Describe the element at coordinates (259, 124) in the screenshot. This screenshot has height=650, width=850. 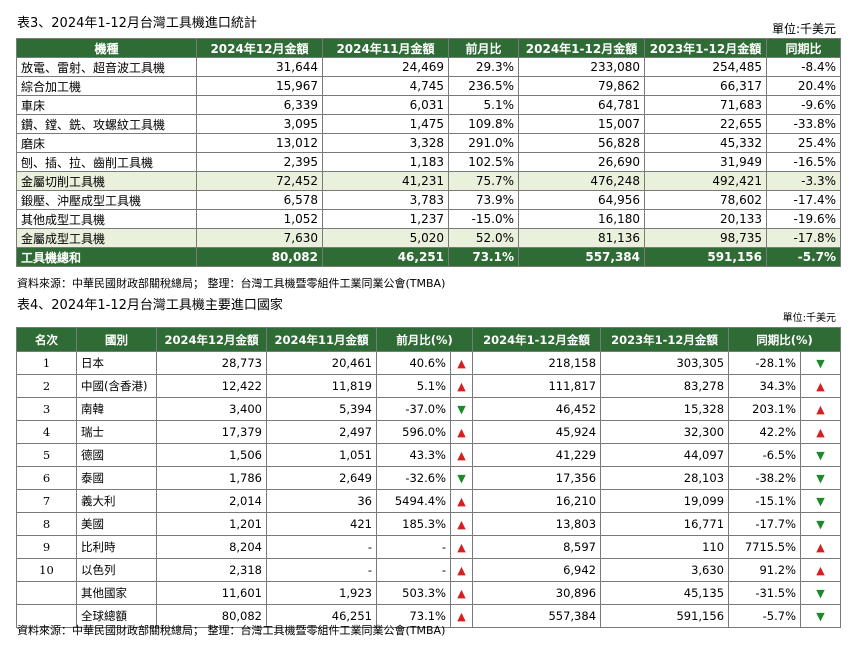
I see `dec-2024-cell: 3,095` at that location.